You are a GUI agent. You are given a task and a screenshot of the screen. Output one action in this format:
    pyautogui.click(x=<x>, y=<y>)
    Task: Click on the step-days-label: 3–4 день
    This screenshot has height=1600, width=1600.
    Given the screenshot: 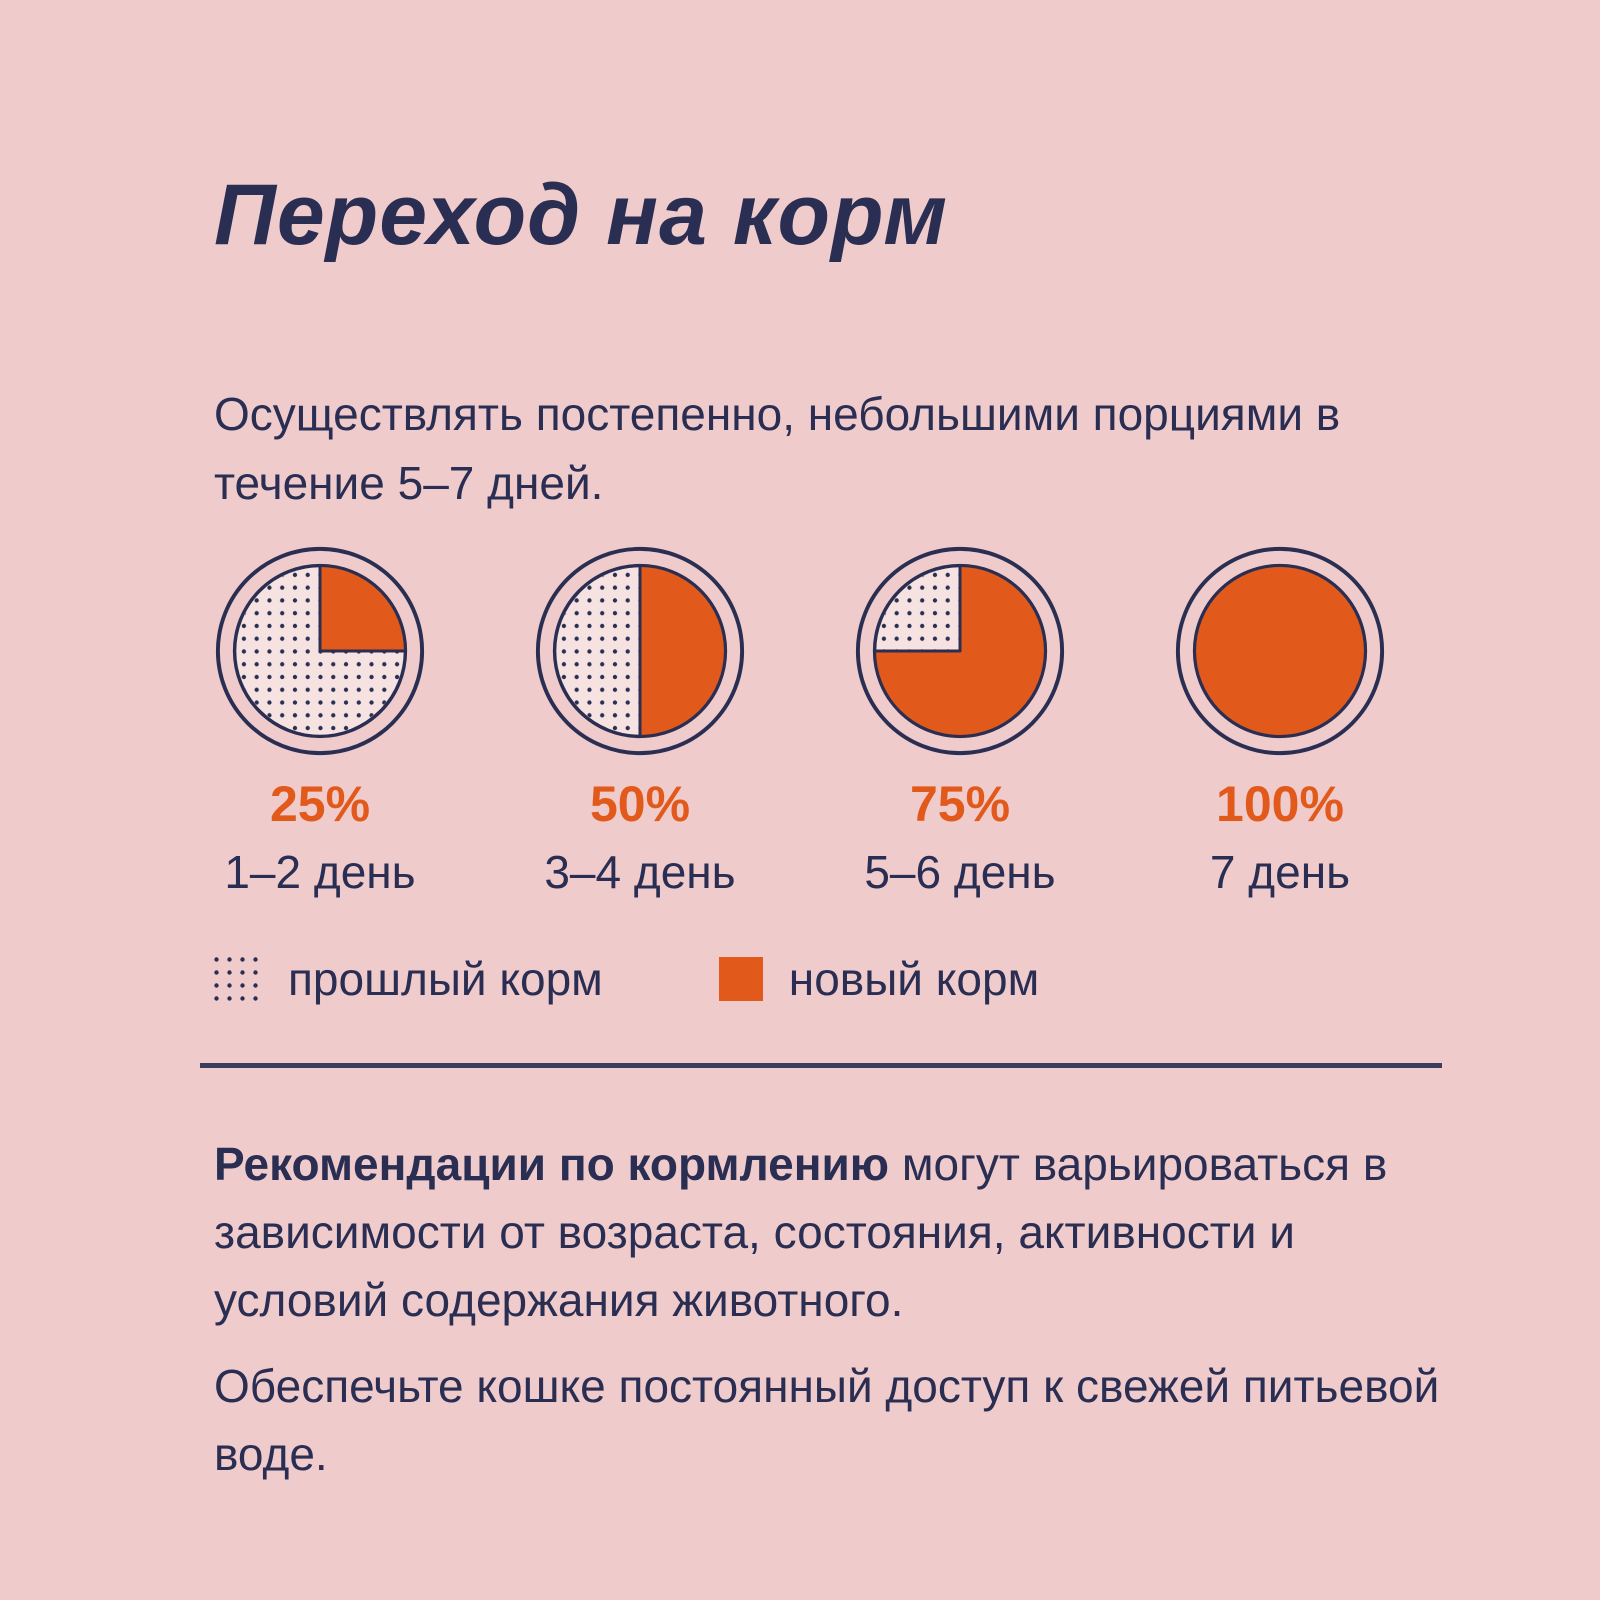 What is the action you would take?
    pyautogui.click(x=640, y=872)
    